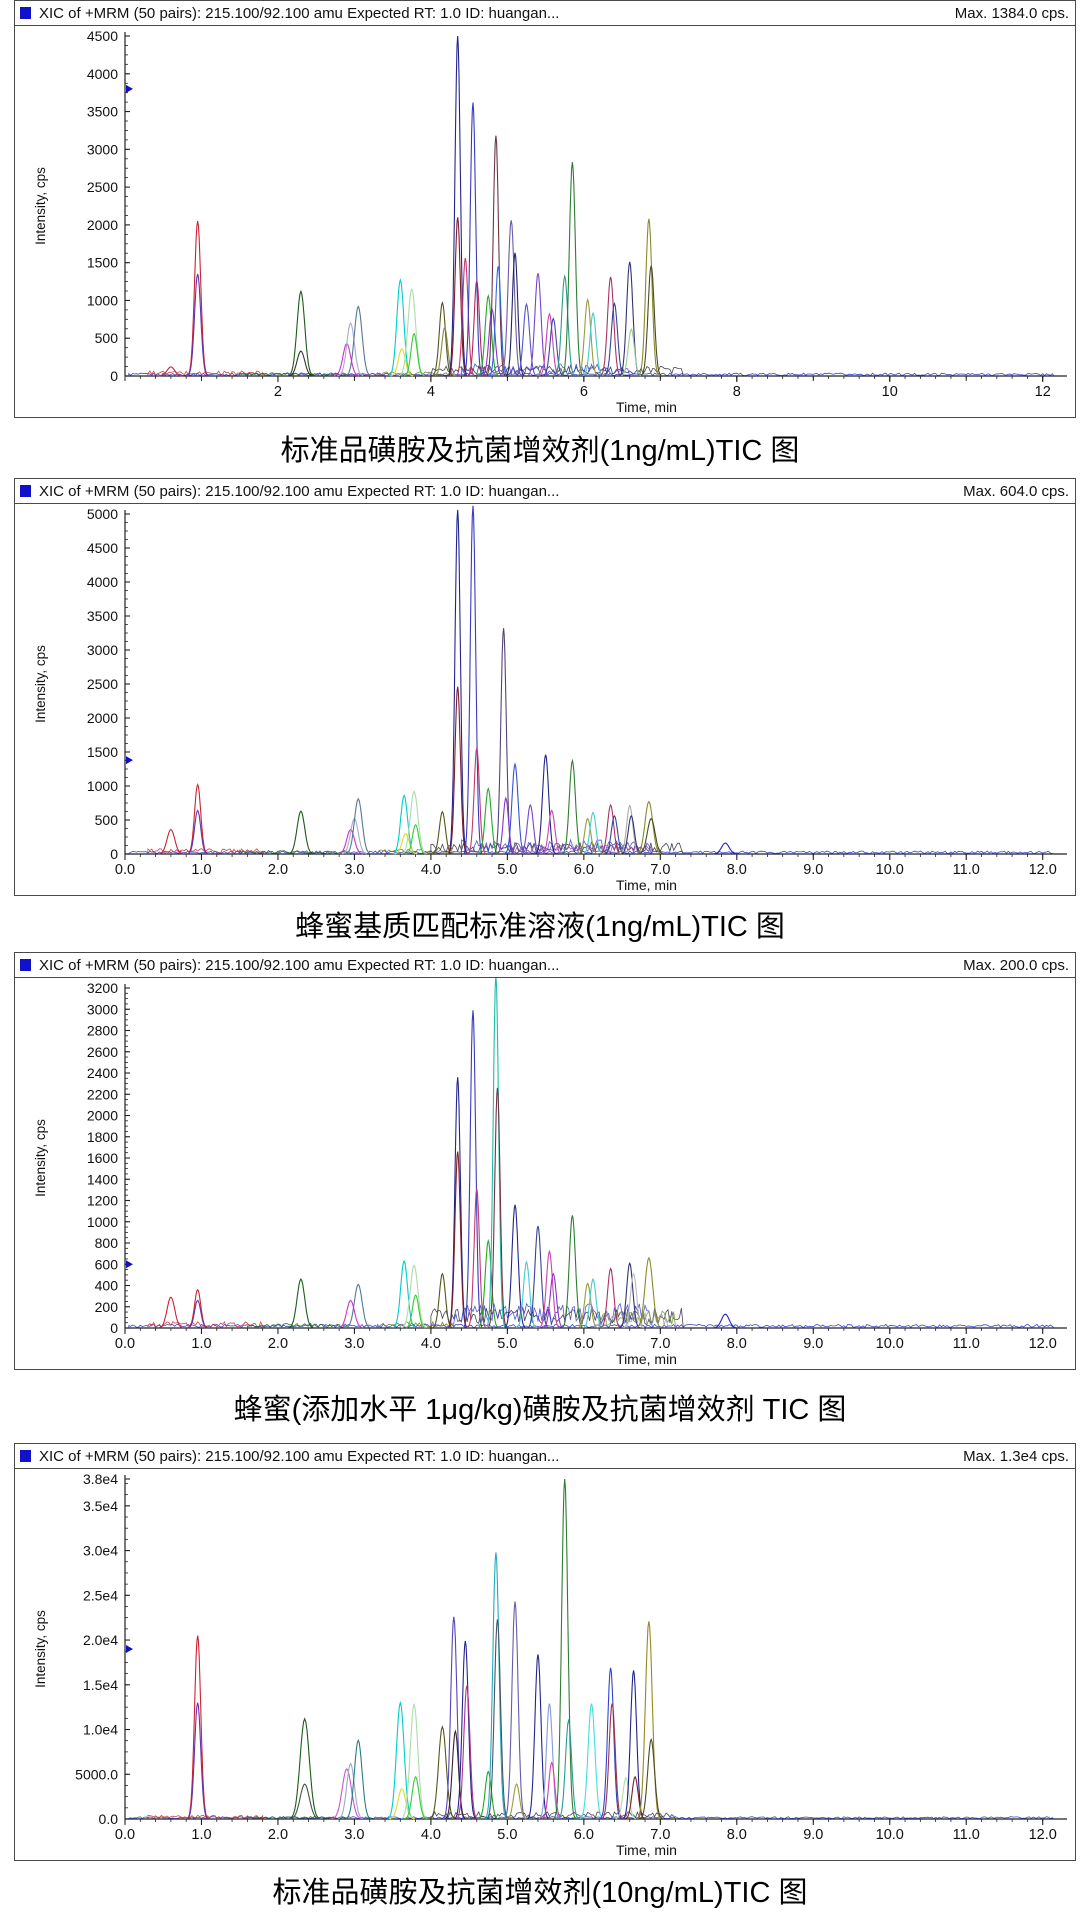 This screenshot has height=1912, width=1080. Describe the element at coordinates (100, 1595) in the screenshot. I see `svg-text: 2.5e4` at that location.